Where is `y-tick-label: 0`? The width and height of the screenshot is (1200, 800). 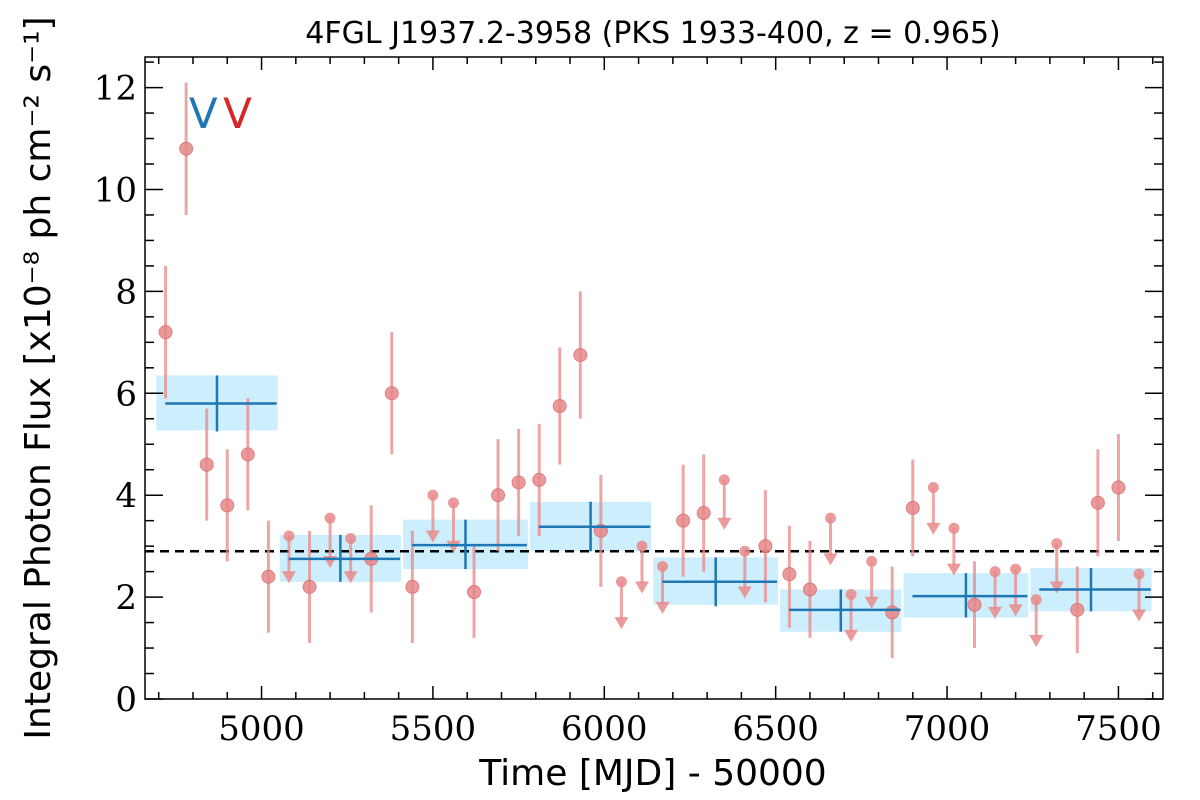 y-tick-label: 0 is located at coordinates (126, 700).